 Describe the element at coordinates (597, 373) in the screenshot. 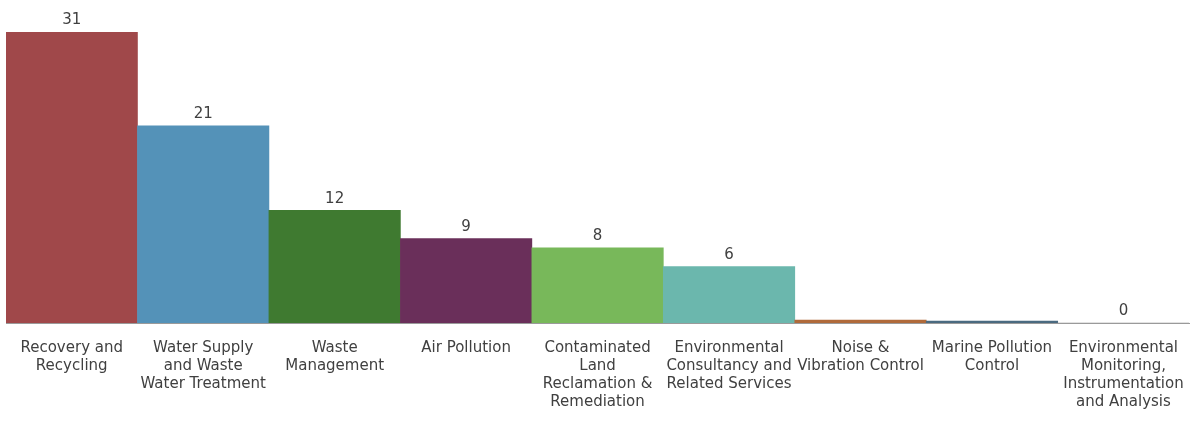

I see `x-tick-label: Contaminated Land Reclamation & Remediation` at that location.